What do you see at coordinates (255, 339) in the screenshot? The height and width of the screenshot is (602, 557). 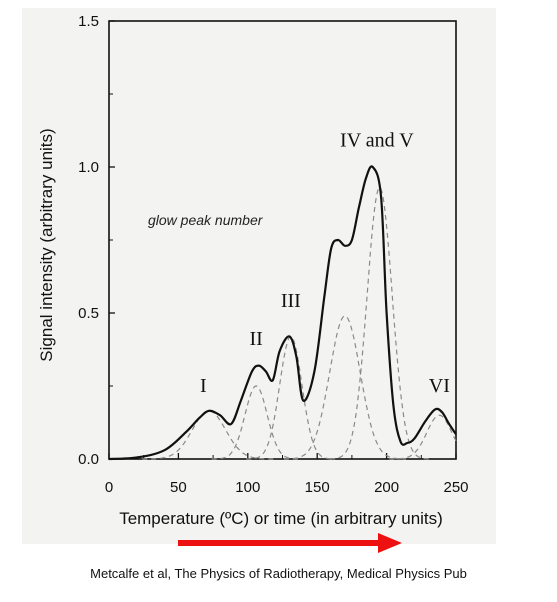 I see `peak-label: II` at bounding box center [255, 339].